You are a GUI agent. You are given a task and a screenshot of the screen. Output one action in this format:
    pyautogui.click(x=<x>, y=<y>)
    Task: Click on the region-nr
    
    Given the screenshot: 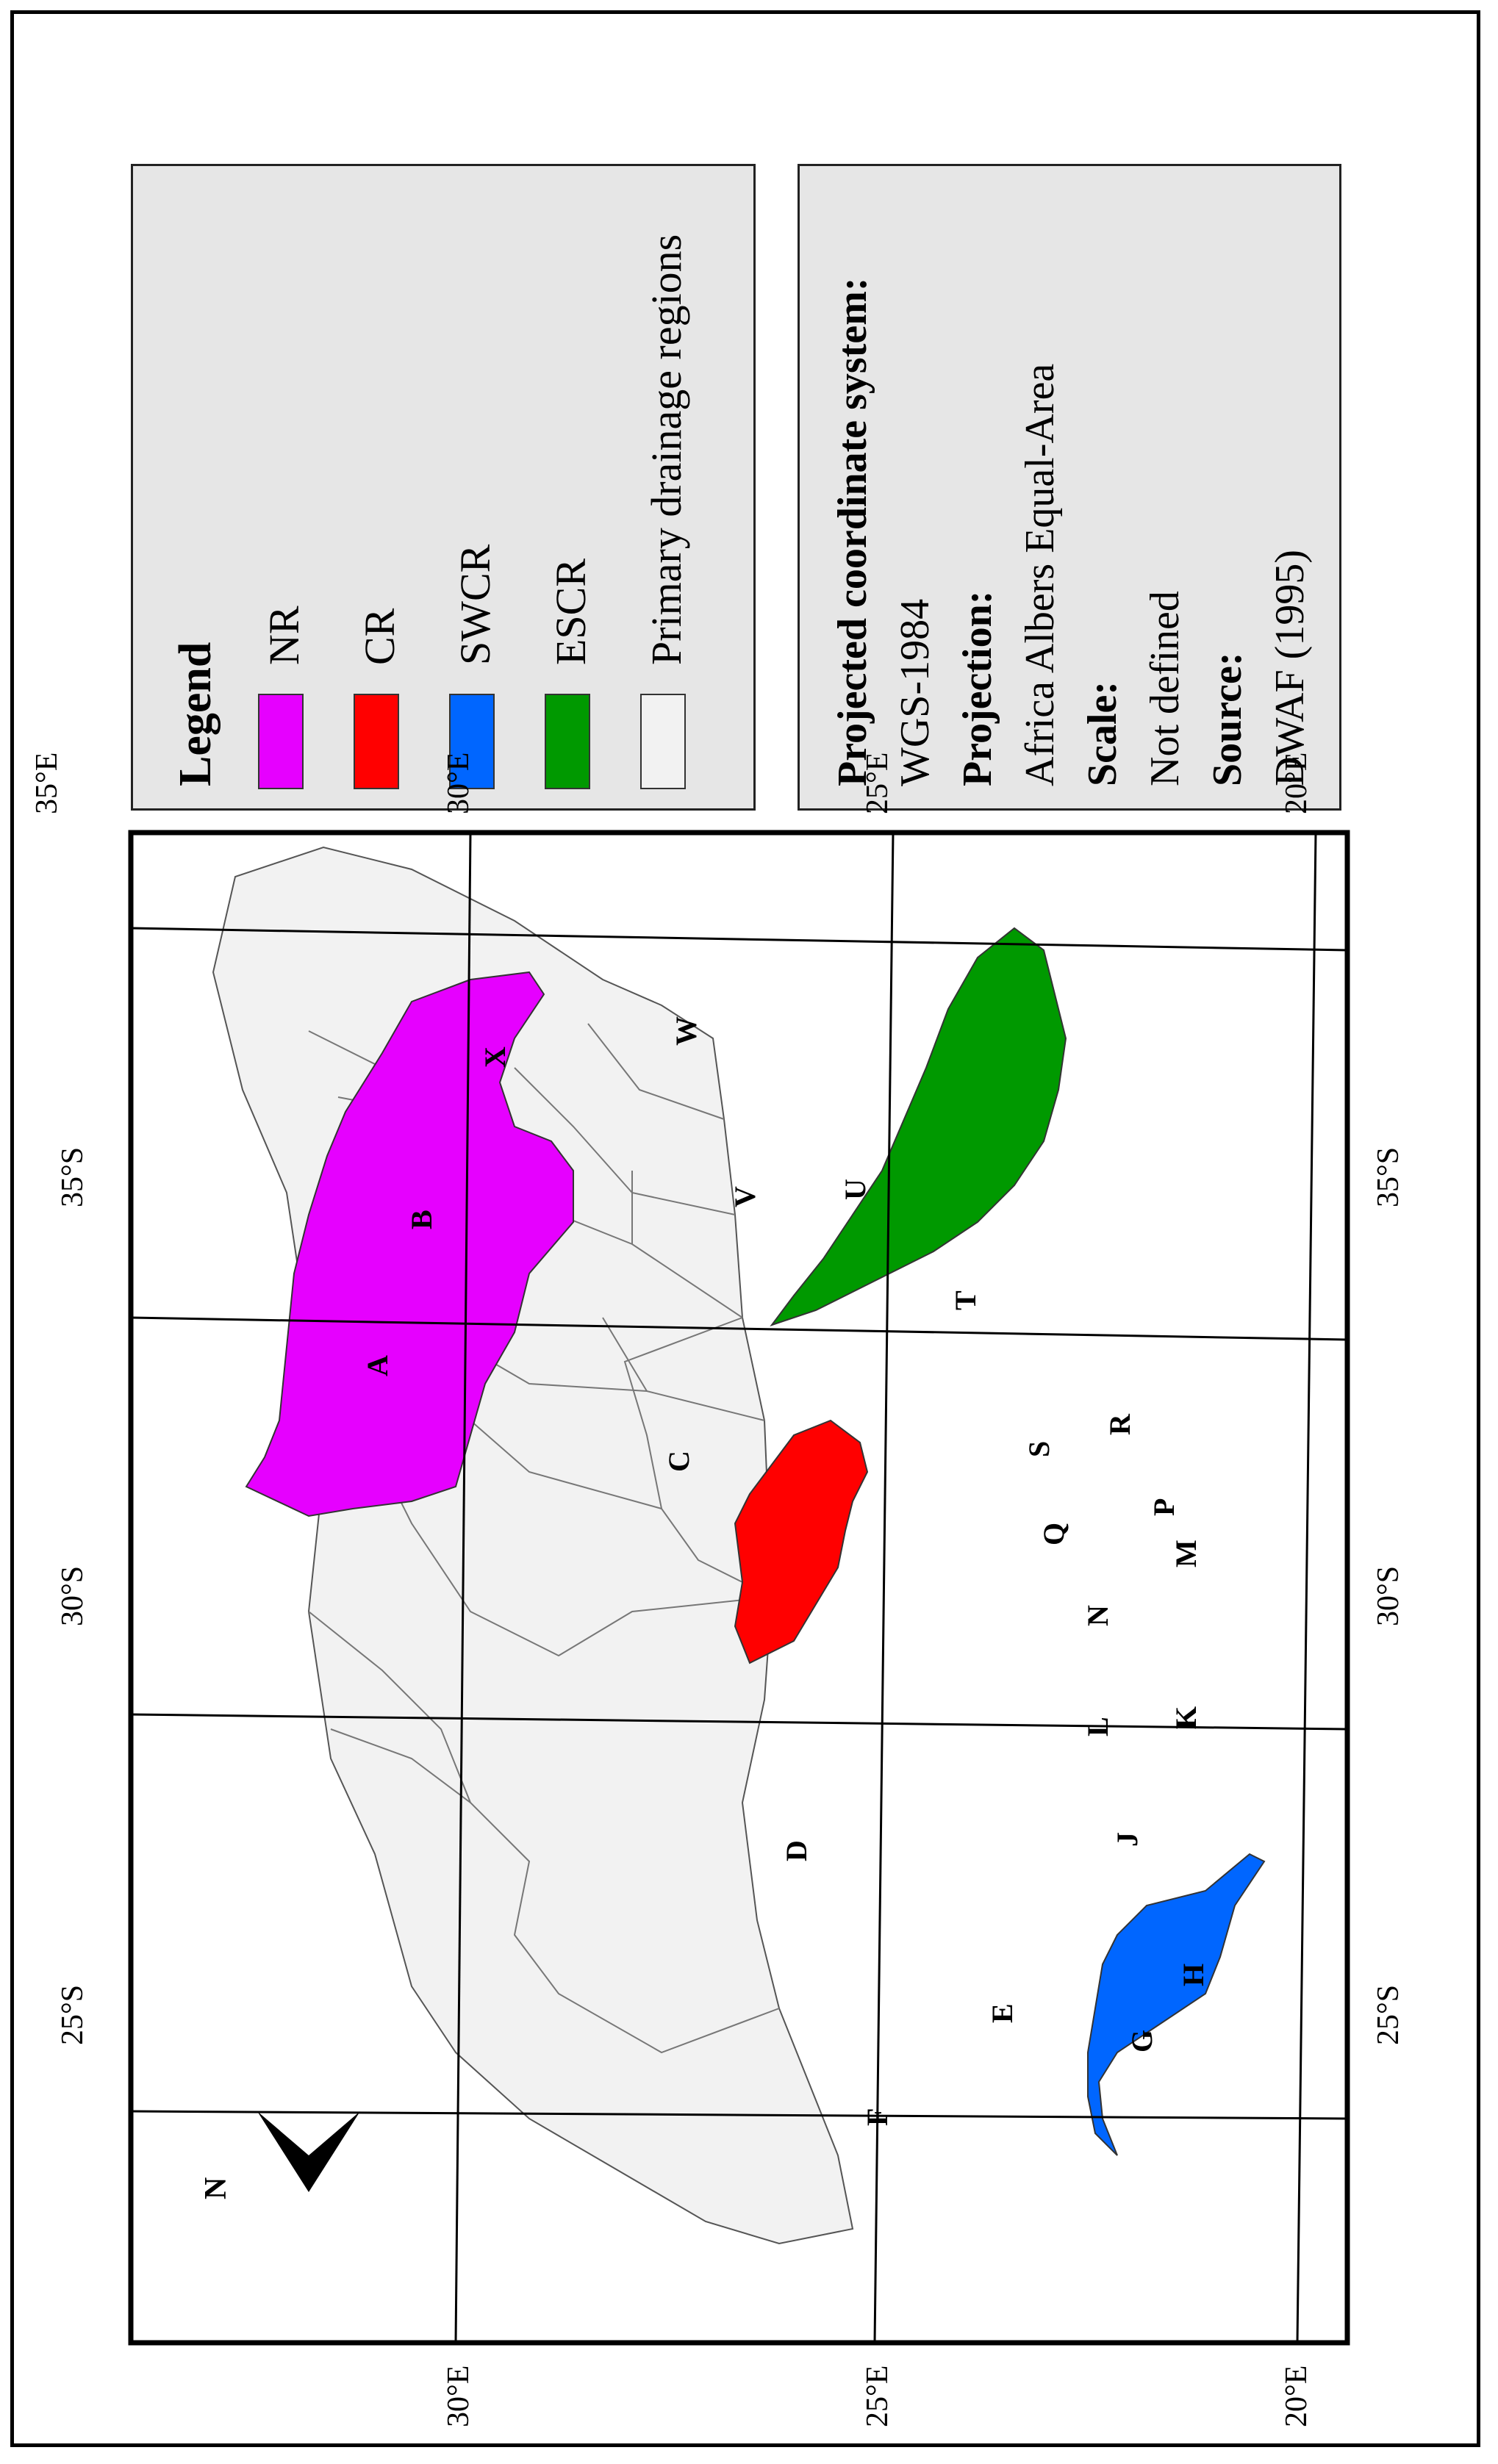 What is the action you would take?
    pyautogui.click(x=410, y=1244)
    